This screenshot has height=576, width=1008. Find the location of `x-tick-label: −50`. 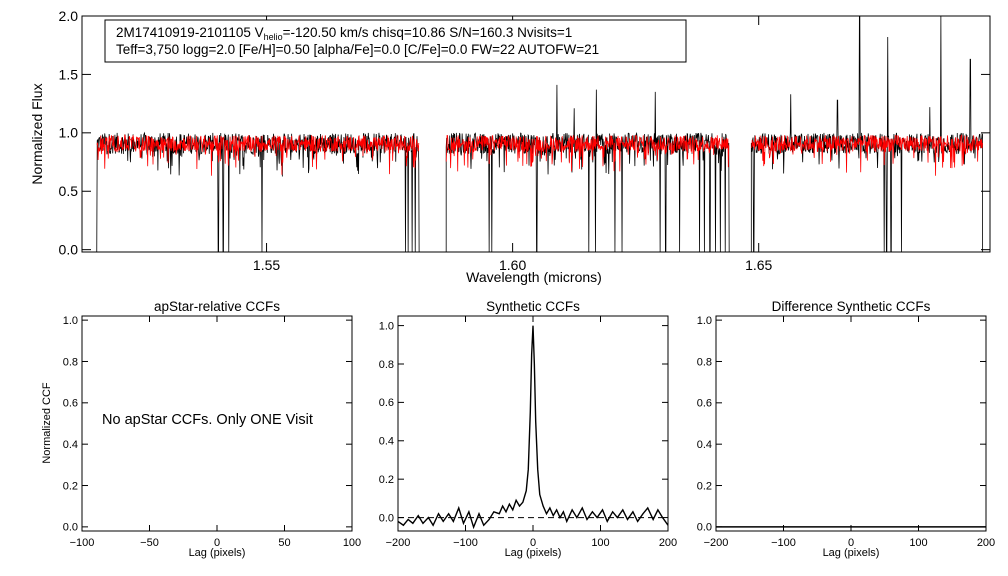

x-tick-label: −50 is located at coordinates (149, 543).